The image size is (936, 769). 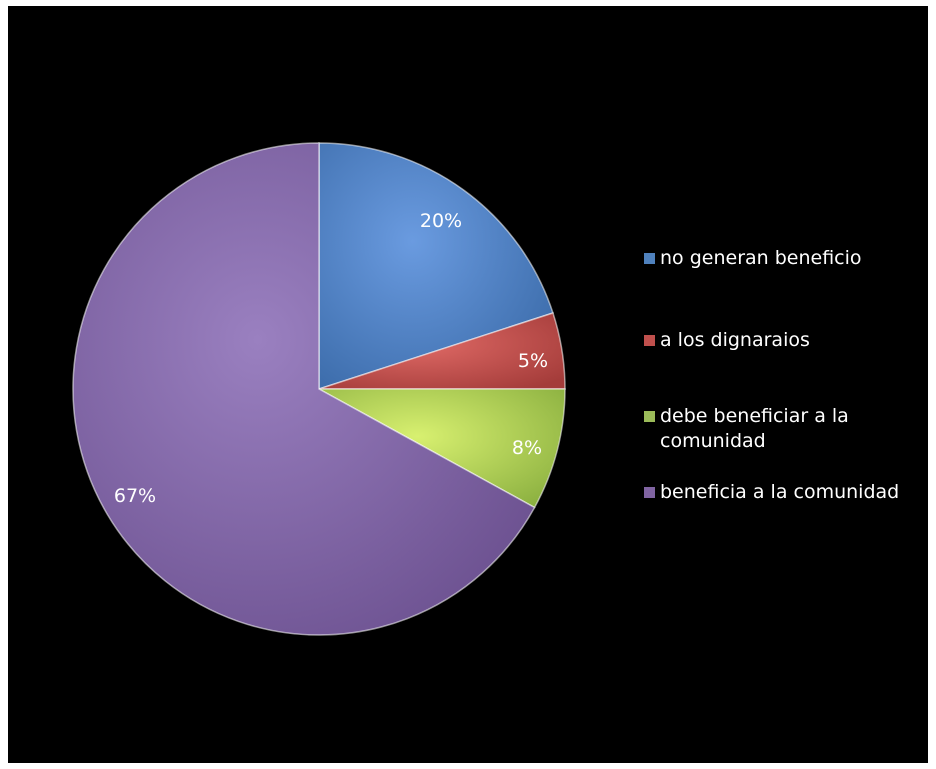 What do you see at coordinates (527, 448) in the screenshot?
I see `slice-percent-label: 8%` at bounding box center [527, 448].